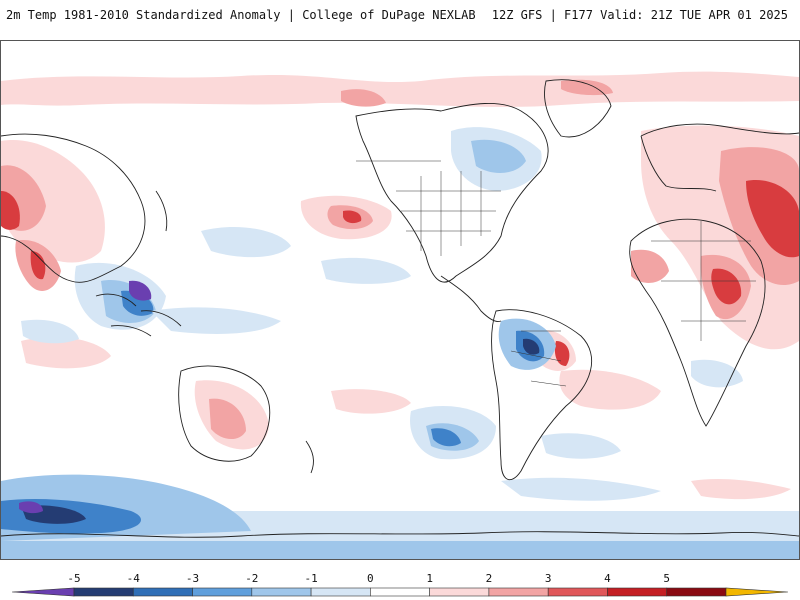 The image size is (800, 600). What do you see at coordinates (548, 578) in the screenshot?
I see `colorbar-tick-label: 3` at bounding box center [548, 578].